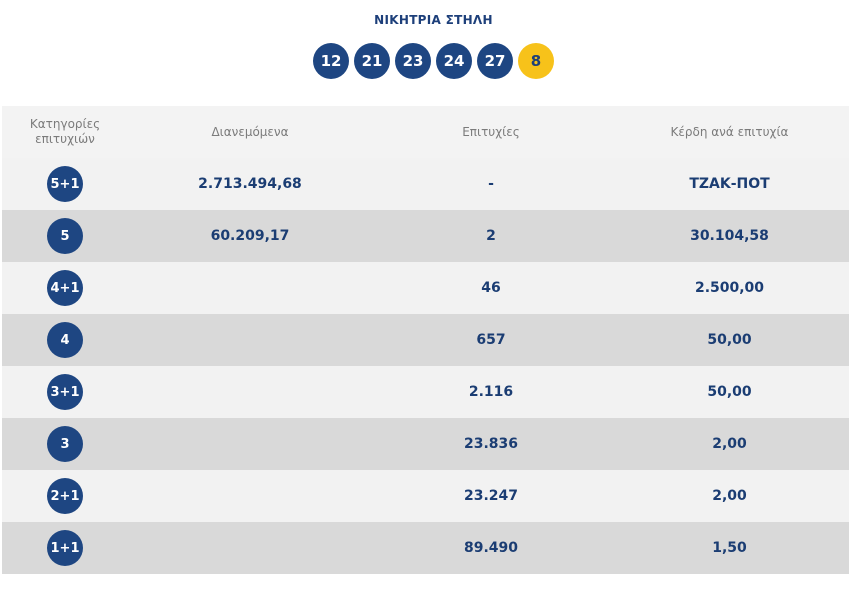 The width and height of the screenshot is (867, 606). I want to click on winners-cell: 657, so click(491, 340).